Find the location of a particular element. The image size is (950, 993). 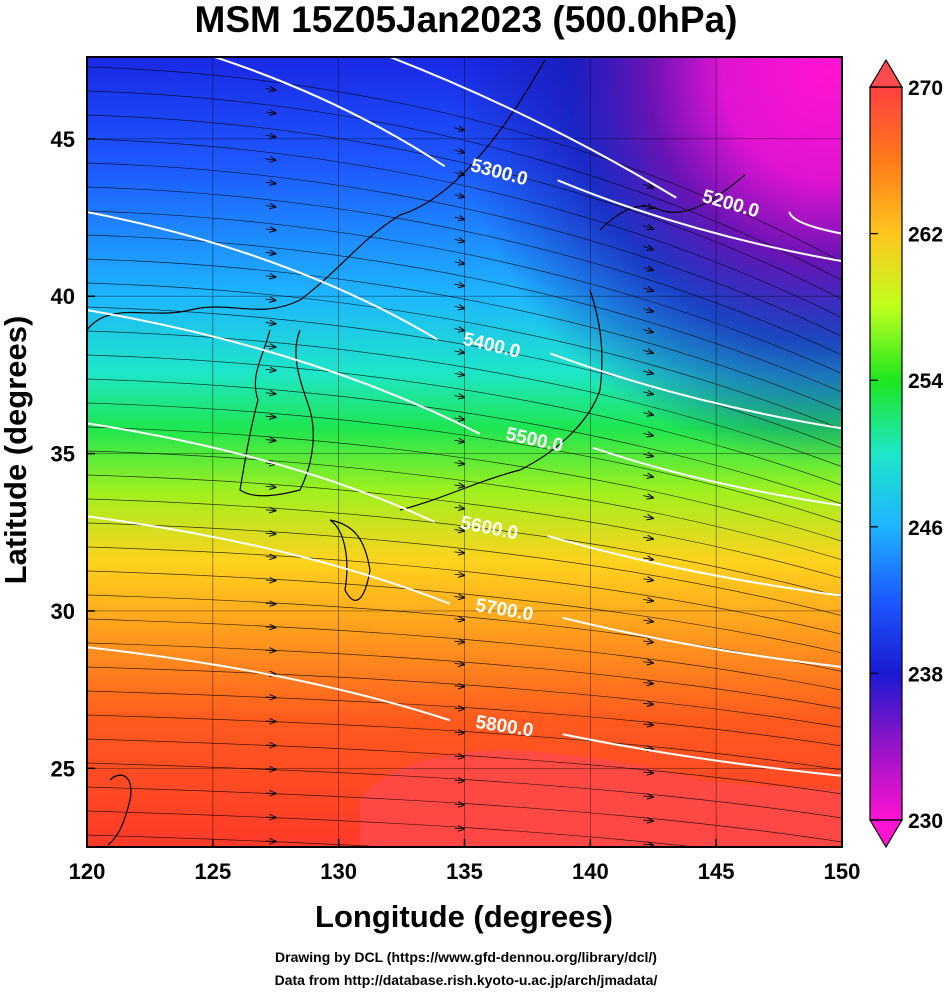

x-tick-label: 145 is located at coordinates (716, 871).